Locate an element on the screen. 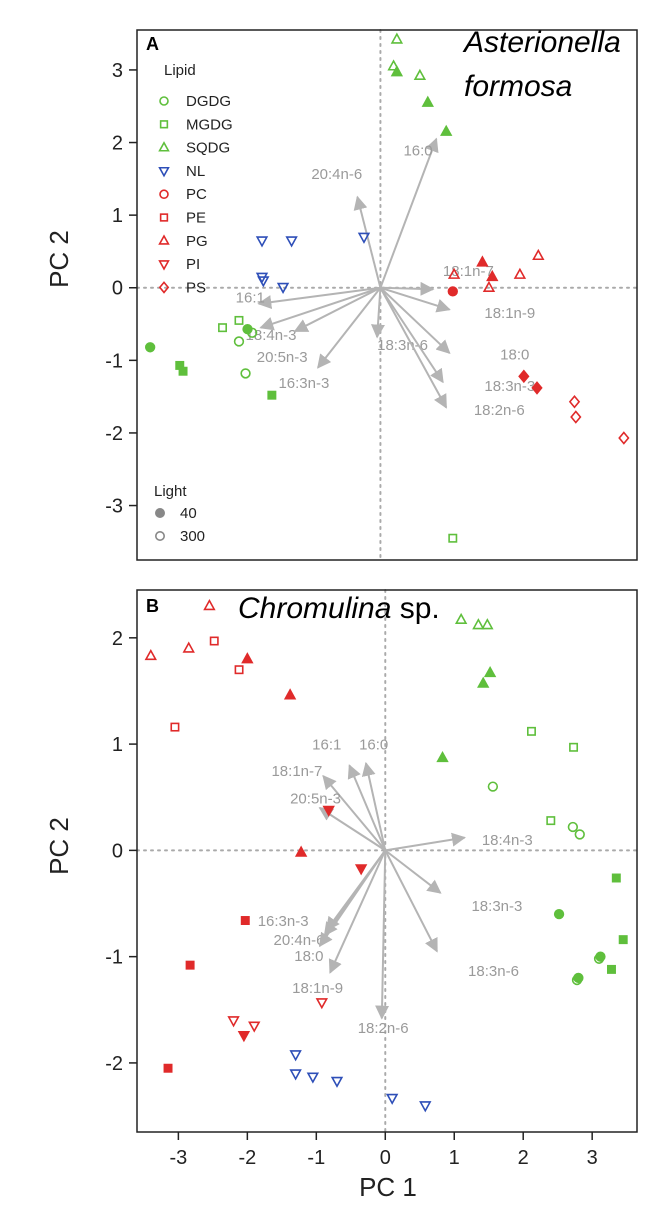  panel-b-x-ticks: -3 -2 -1 0 1 2 3 is located at coordinates (383, 1150).